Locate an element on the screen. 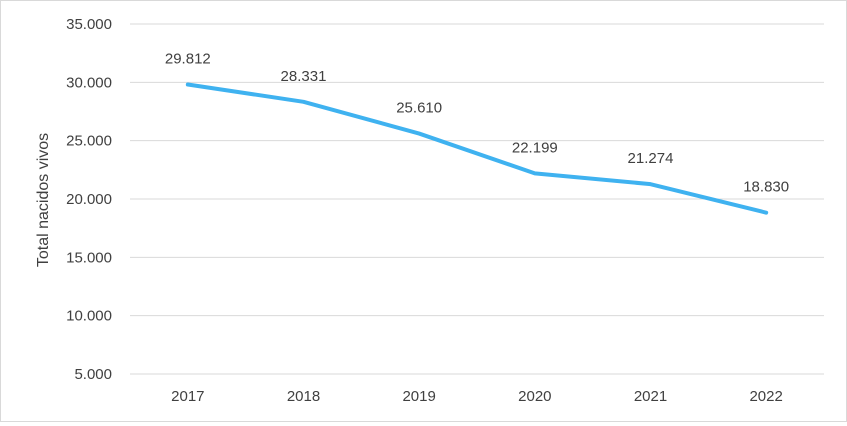  y-tick-label: 20.000 is located at coordinates (89, 199).